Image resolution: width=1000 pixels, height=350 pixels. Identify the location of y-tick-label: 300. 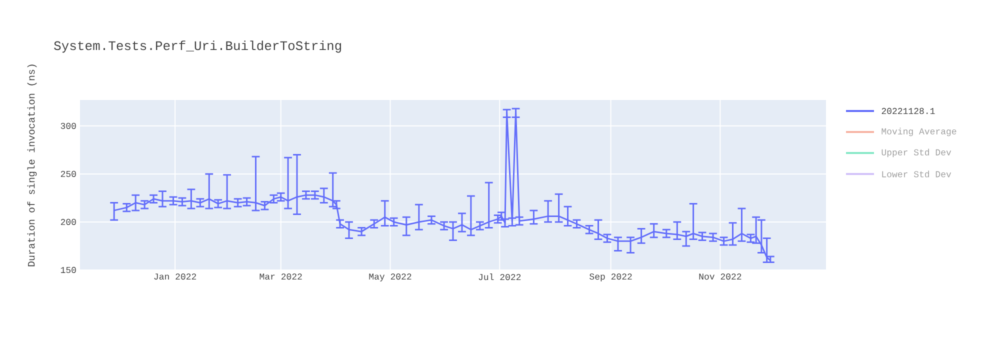
(68, 125).